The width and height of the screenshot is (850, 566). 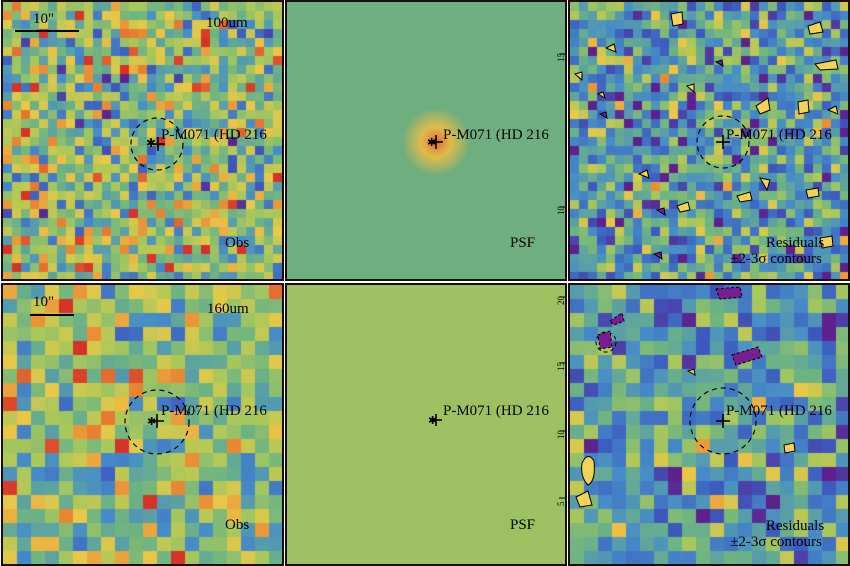 I want to click on band-label: 160um, so click(x=228, y=309).